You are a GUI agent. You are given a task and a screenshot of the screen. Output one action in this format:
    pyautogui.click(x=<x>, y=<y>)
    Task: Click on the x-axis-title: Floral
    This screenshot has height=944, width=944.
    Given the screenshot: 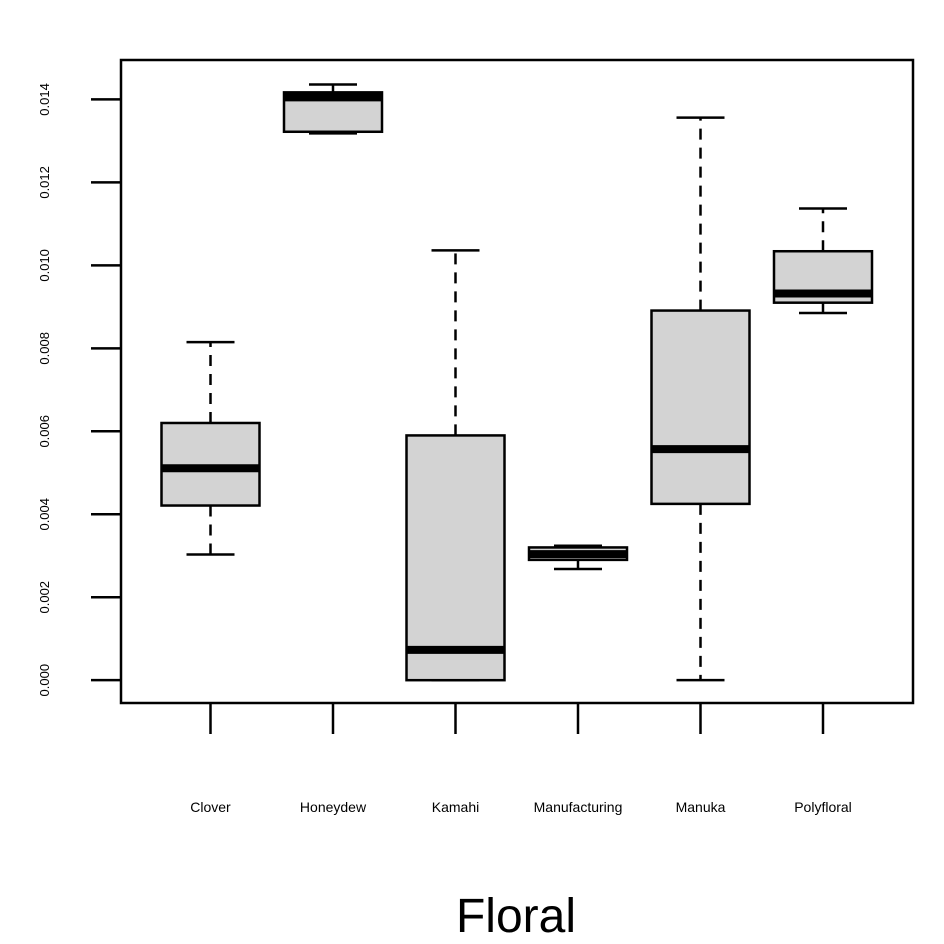 What is the action you would take?
    pyautogui.click(x=516, y=916)
    